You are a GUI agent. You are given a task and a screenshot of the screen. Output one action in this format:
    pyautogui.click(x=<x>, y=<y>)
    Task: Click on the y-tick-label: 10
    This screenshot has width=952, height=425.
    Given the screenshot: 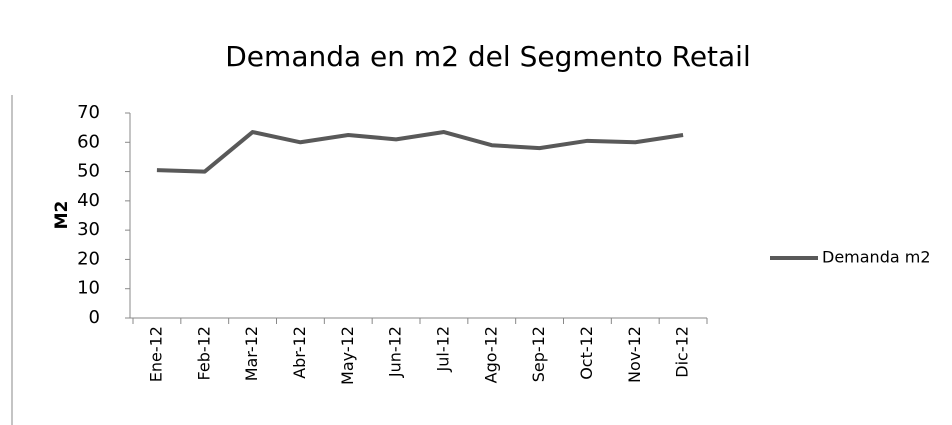 What is the action you would take?
    pyautogui.click(x=88, y=288)
    